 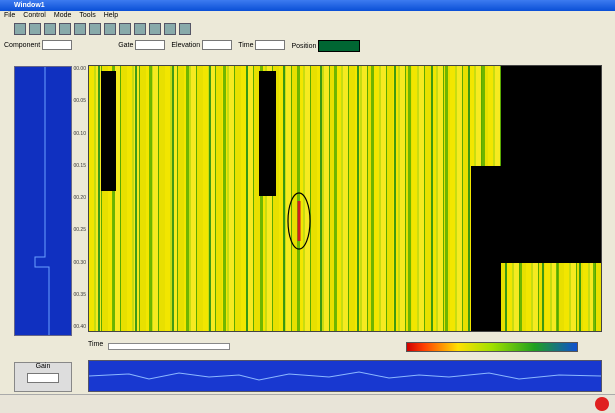 I want to click on gain-box: Gain, so click(x=43, y=377).